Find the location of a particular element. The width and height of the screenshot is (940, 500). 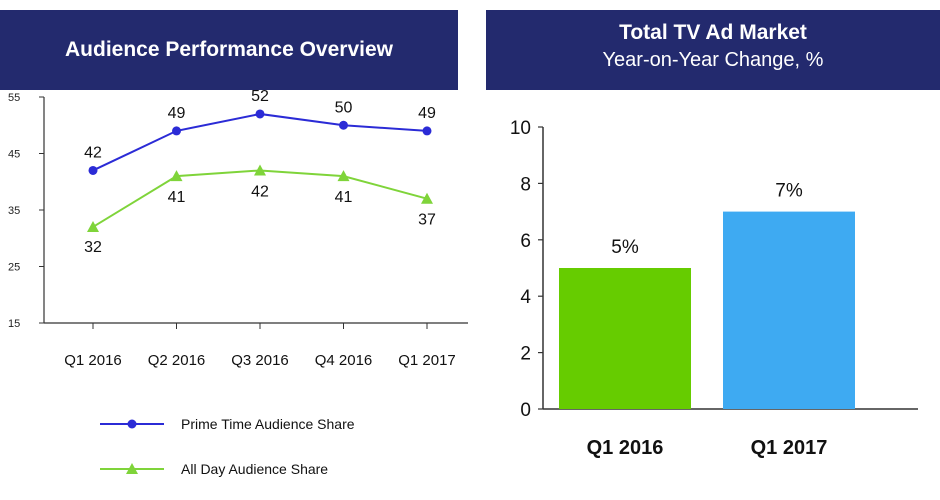

x-tick-label: Q4 2016 is located at coordinates (344, 360).